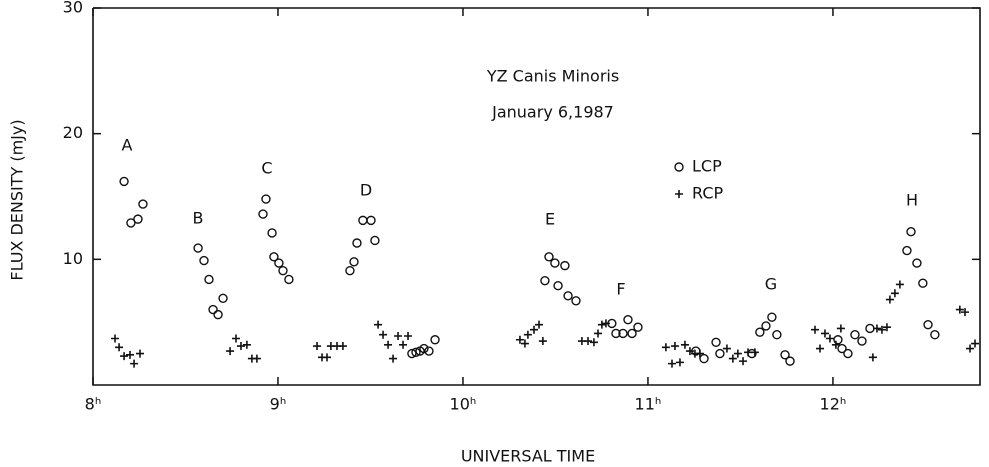  What do you see at coordinates (266, 168) in the screenshot?
I see `peak-label: C` at bounding box center [266, 168].